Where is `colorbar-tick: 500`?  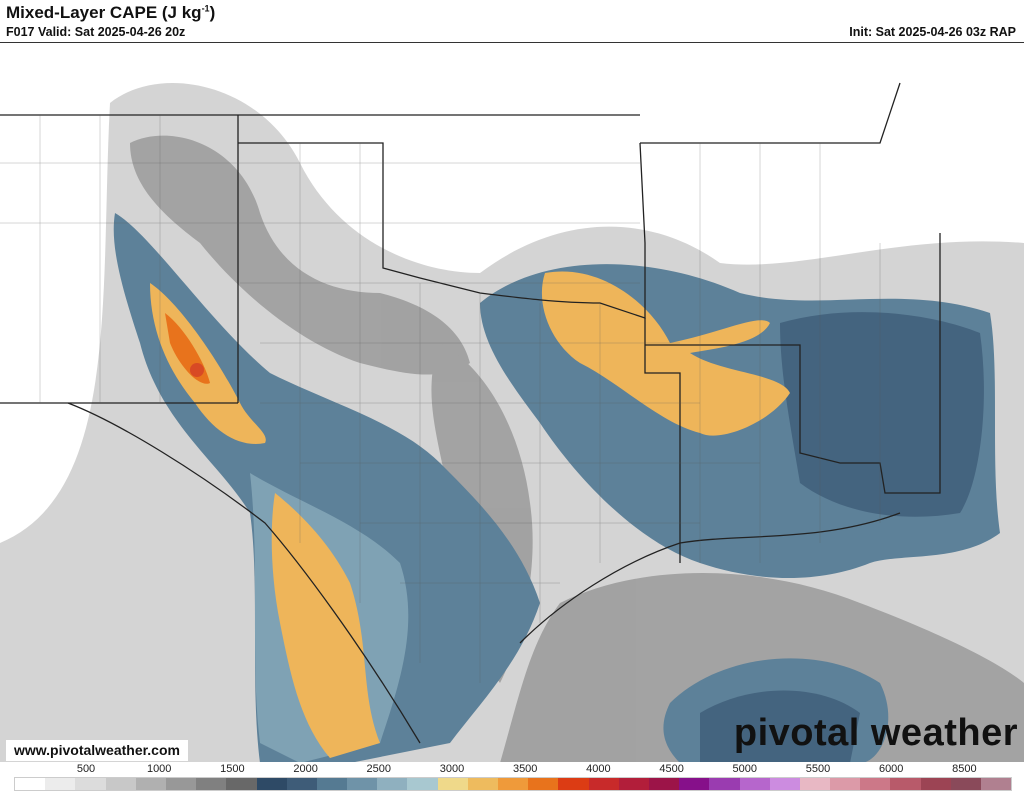
colorbar-tick: 500 is located at coordinates (86, 769).